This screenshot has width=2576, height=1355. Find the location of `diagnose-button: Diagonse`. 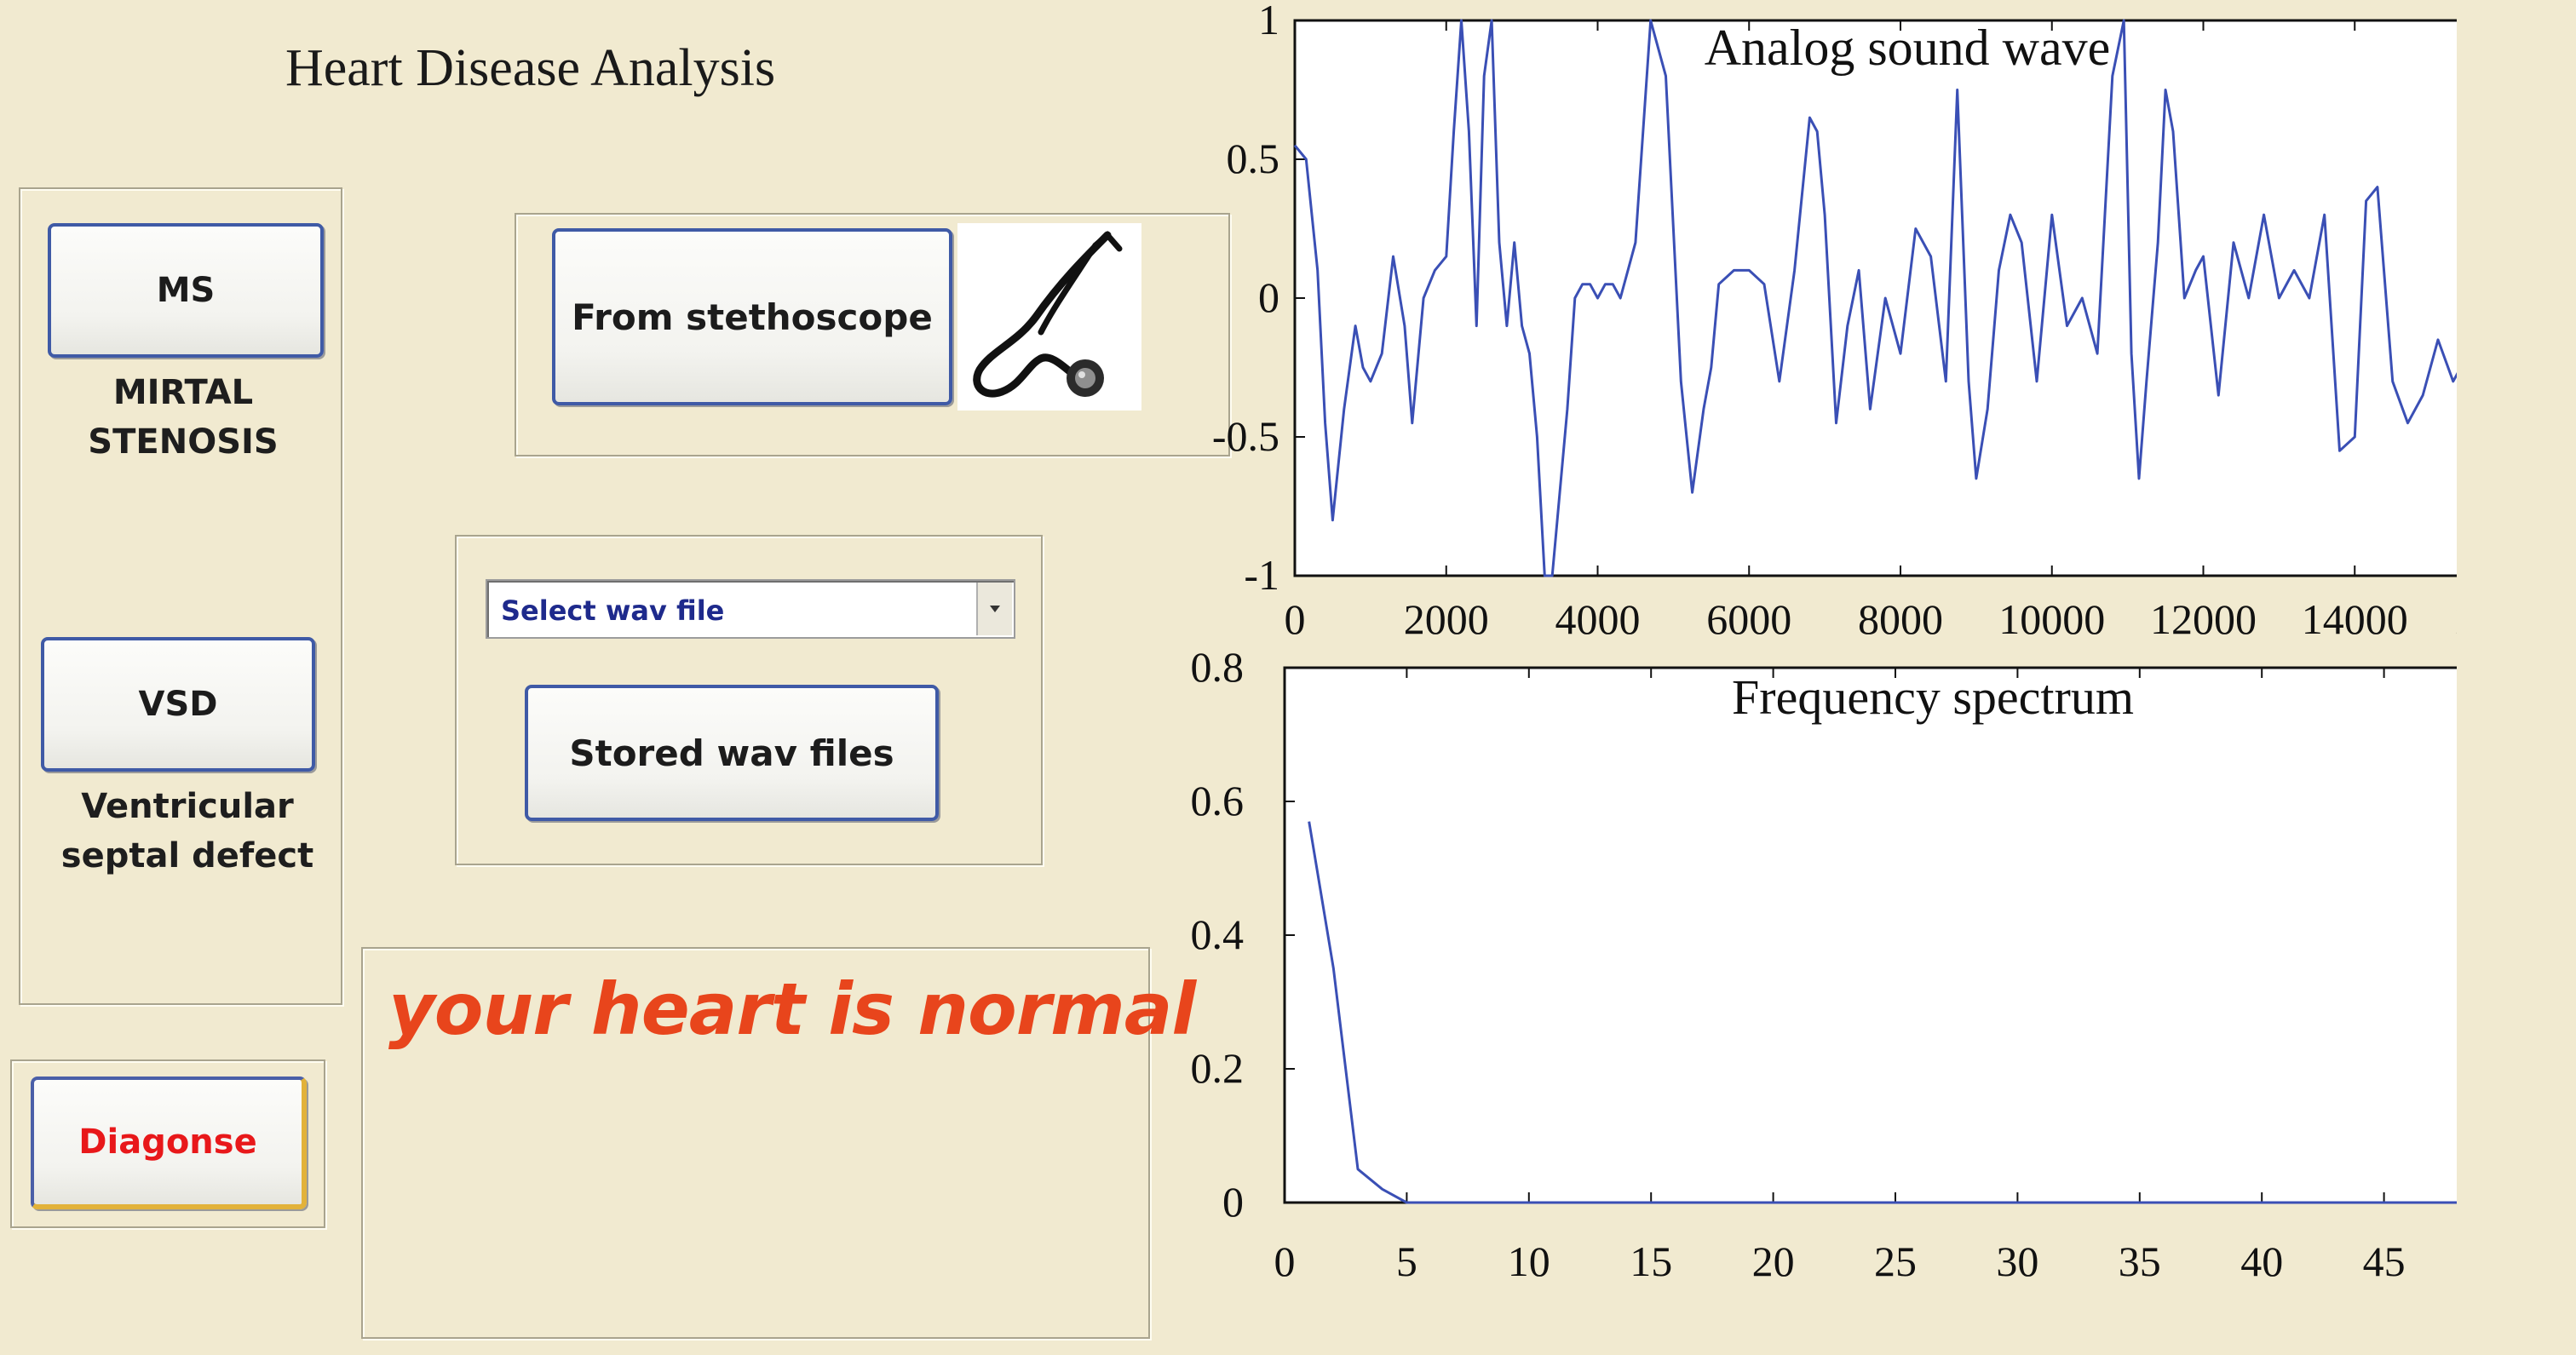

diagnose-button: Diagonse is located at coordinates (169, 1143).